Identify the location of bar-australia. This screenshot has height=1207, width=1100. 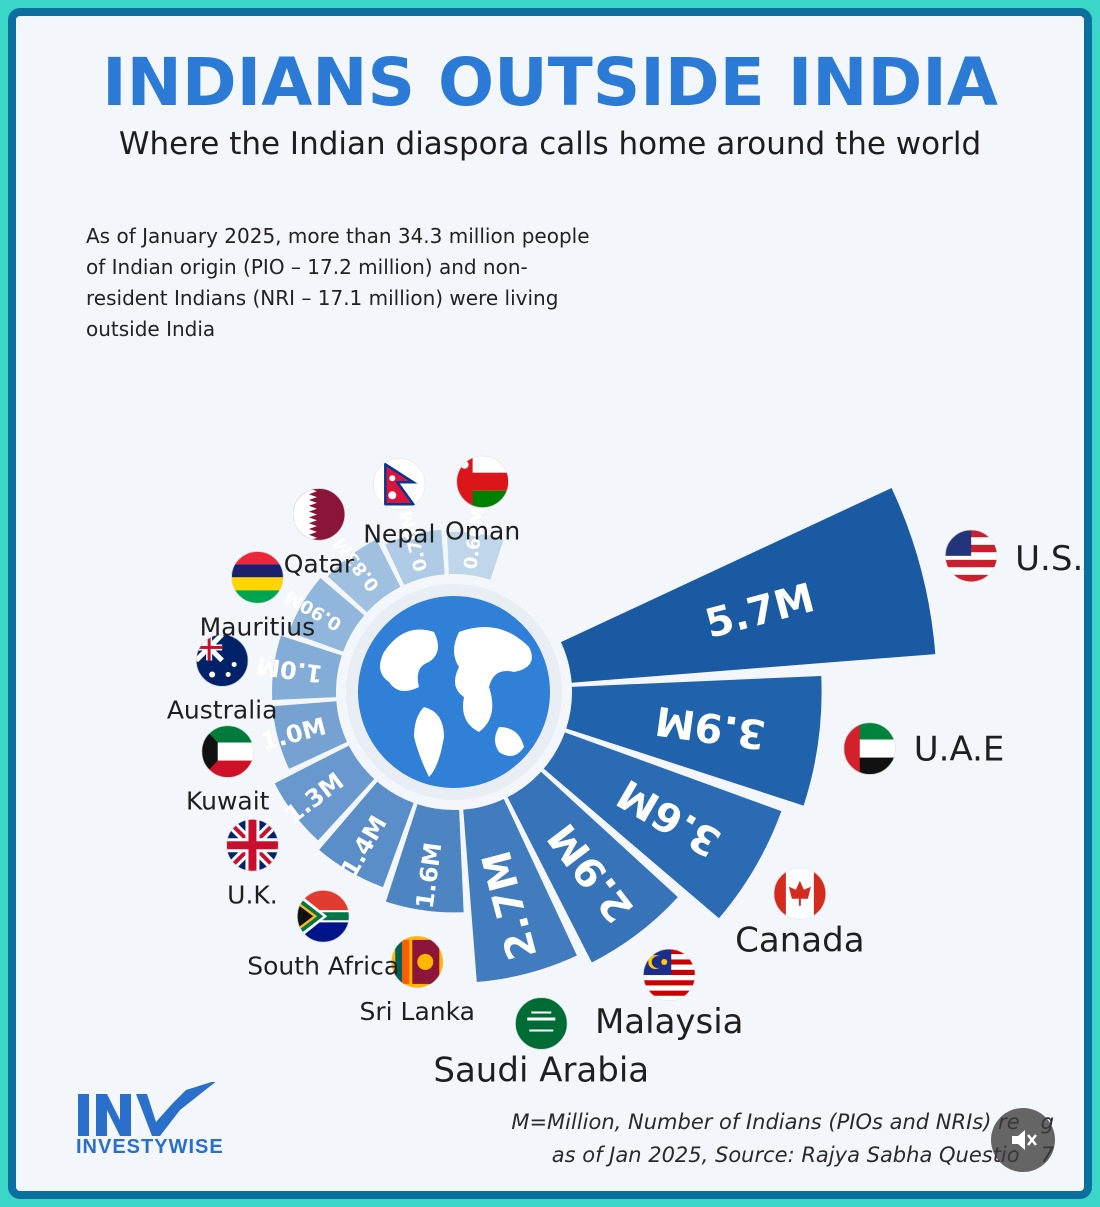
(307, 667).